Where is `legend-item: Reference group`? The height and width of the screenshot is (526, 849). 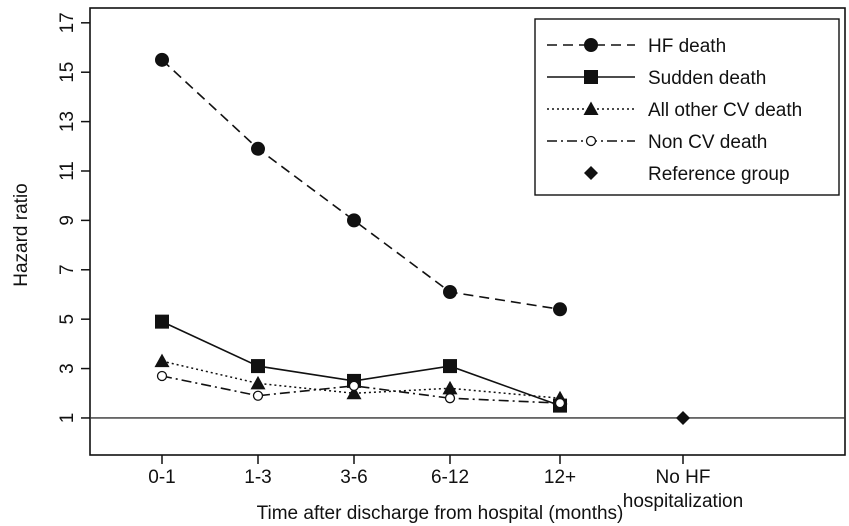 legend-item: Reference group is located at coordinates (687, 174).